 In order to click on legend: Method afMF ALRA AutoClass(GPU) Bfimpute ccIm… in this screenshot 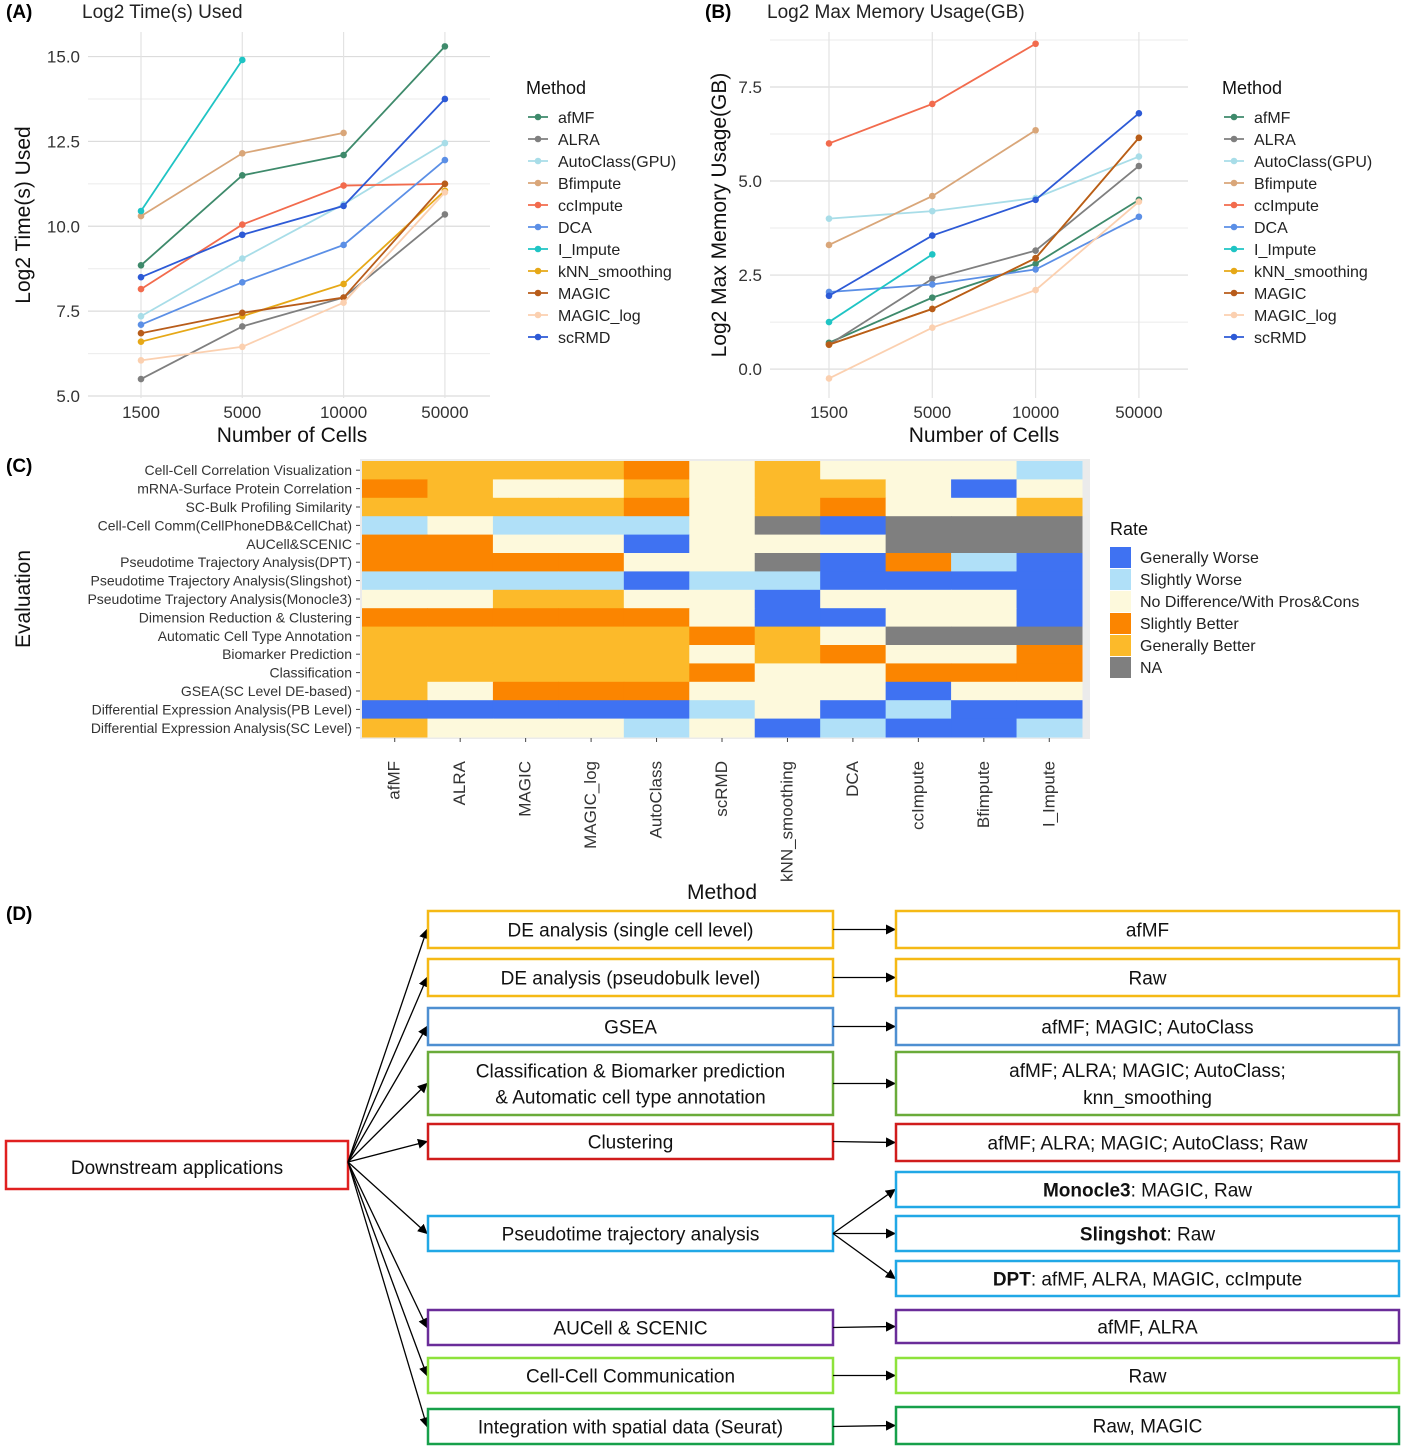, I will do `click(1297, 212)`.